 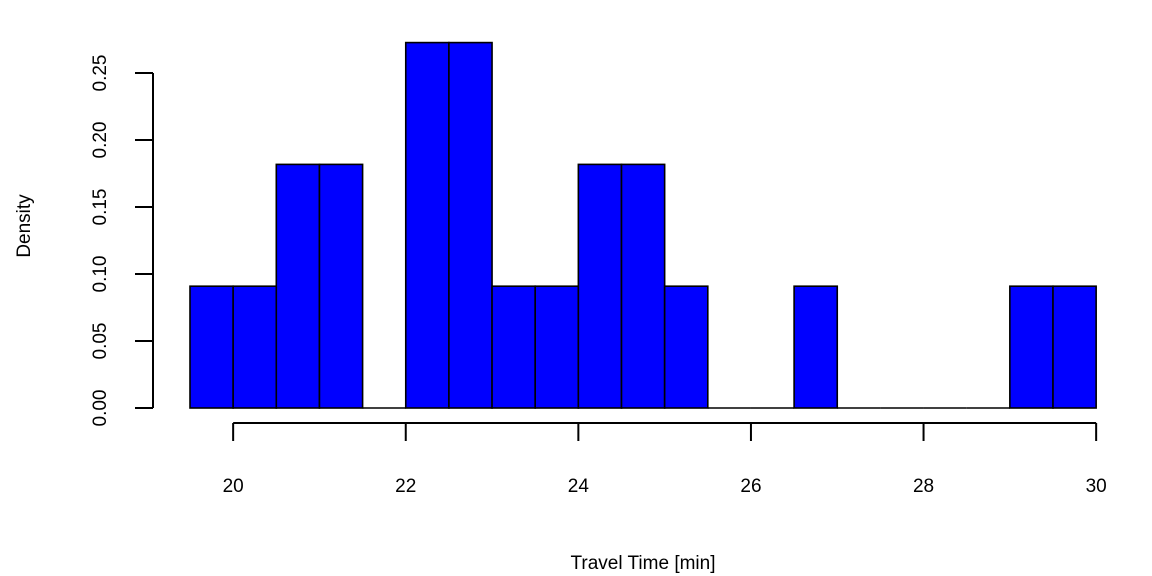 What do you see at coordinates (24, 226) in the screenshot?
I see `y-axis-title: Density` at bounding box center [24, 226].